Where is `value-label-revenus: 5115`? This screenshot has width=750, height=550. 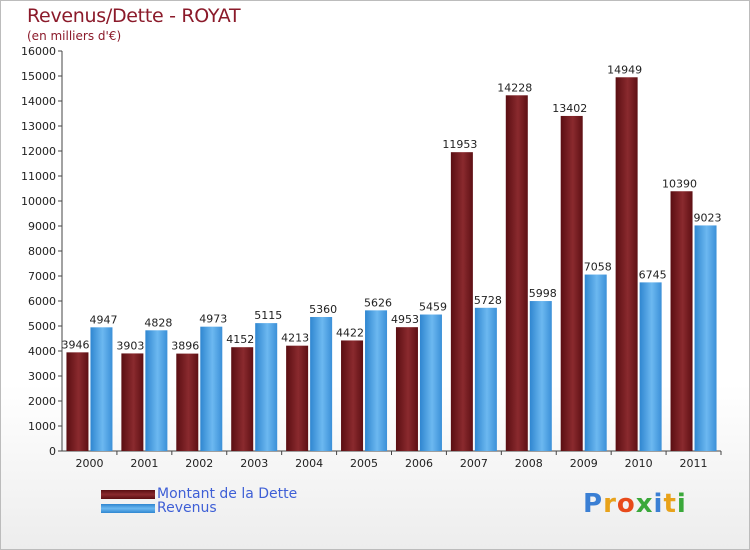 value-label-revenus: 5115 is located at coordinates (268, 315).